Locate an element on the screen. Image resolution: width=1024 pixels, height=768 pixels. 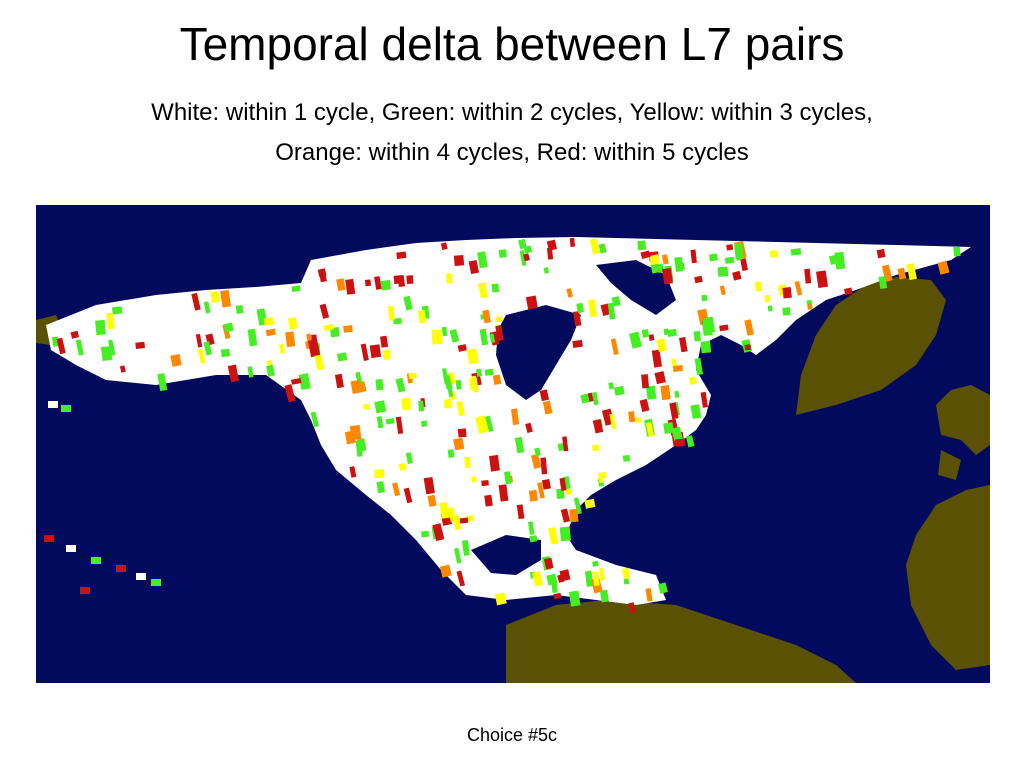
hudson-bay is located at coordinates (538, 352).